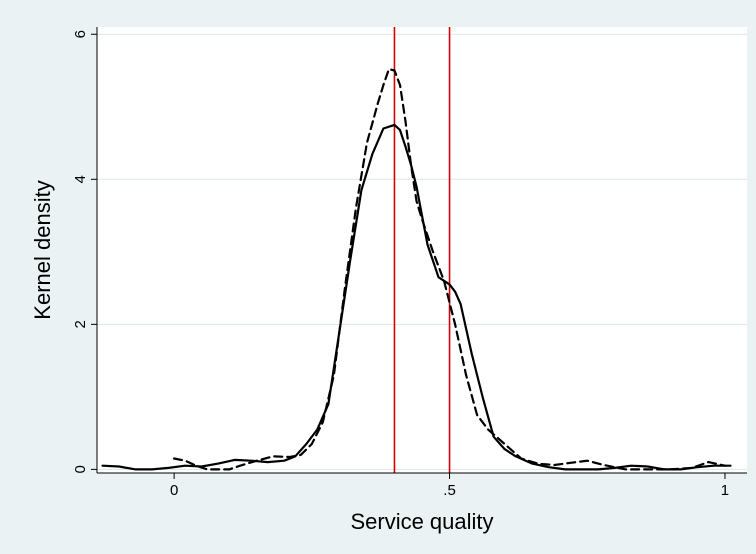  I want to click on y-tick-label-2: 4, so click(80, 179).